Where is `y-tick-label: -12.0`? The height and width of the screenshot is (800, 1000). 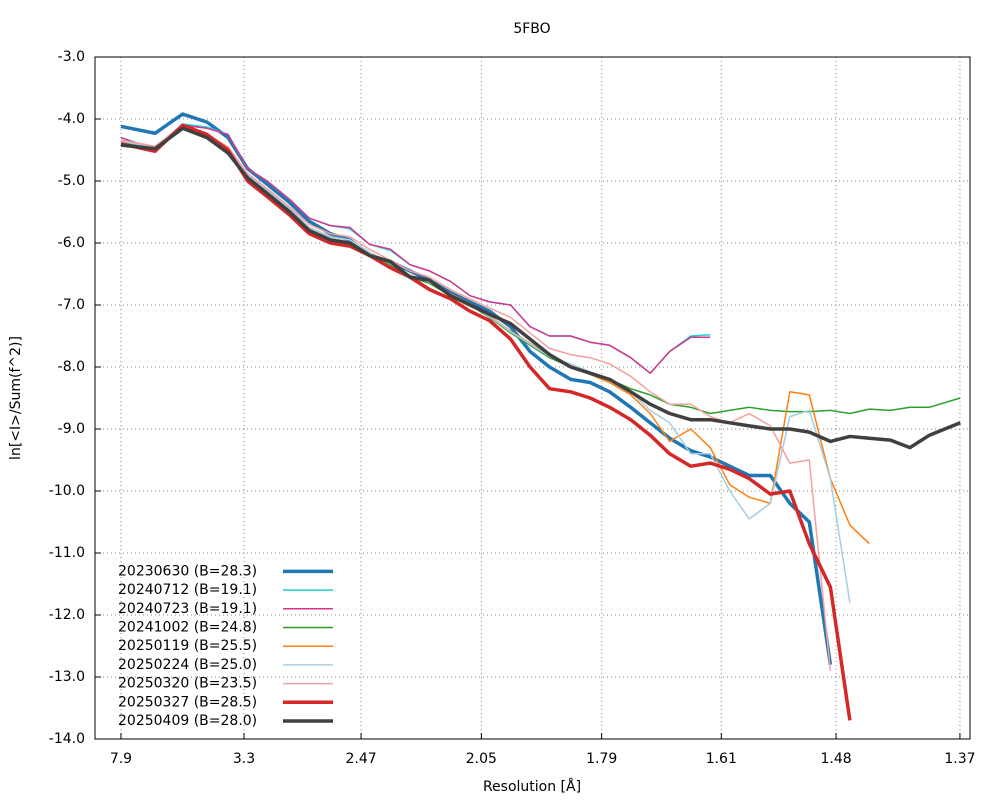 y-tick-label: -12.0 is located at coordinates (67, 615).